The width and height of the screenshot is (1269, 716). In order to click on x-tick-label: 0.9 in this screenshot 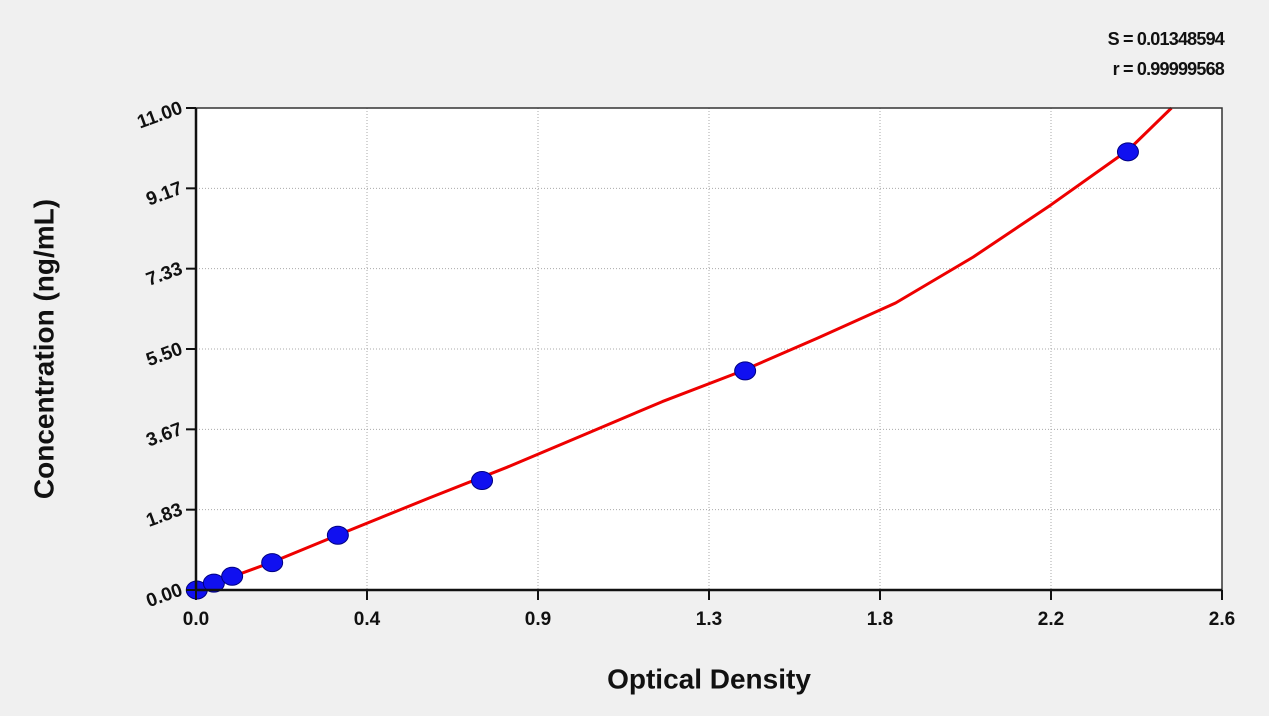, I will do `click(538, 619)`.